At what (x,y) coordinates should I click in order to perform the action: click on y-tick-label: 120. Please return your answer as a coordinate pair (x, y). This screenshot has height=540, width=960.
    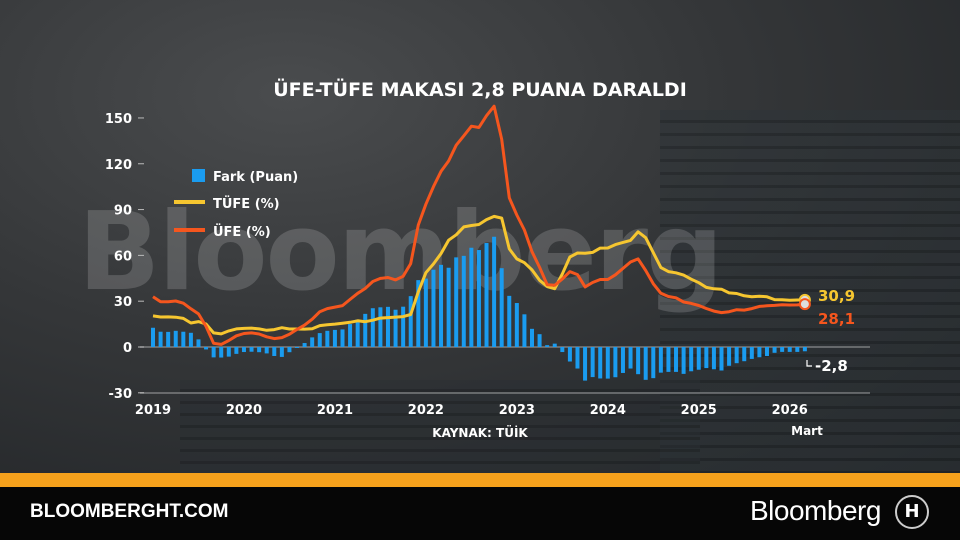
    Looking at the image, I should click on (118, 165).